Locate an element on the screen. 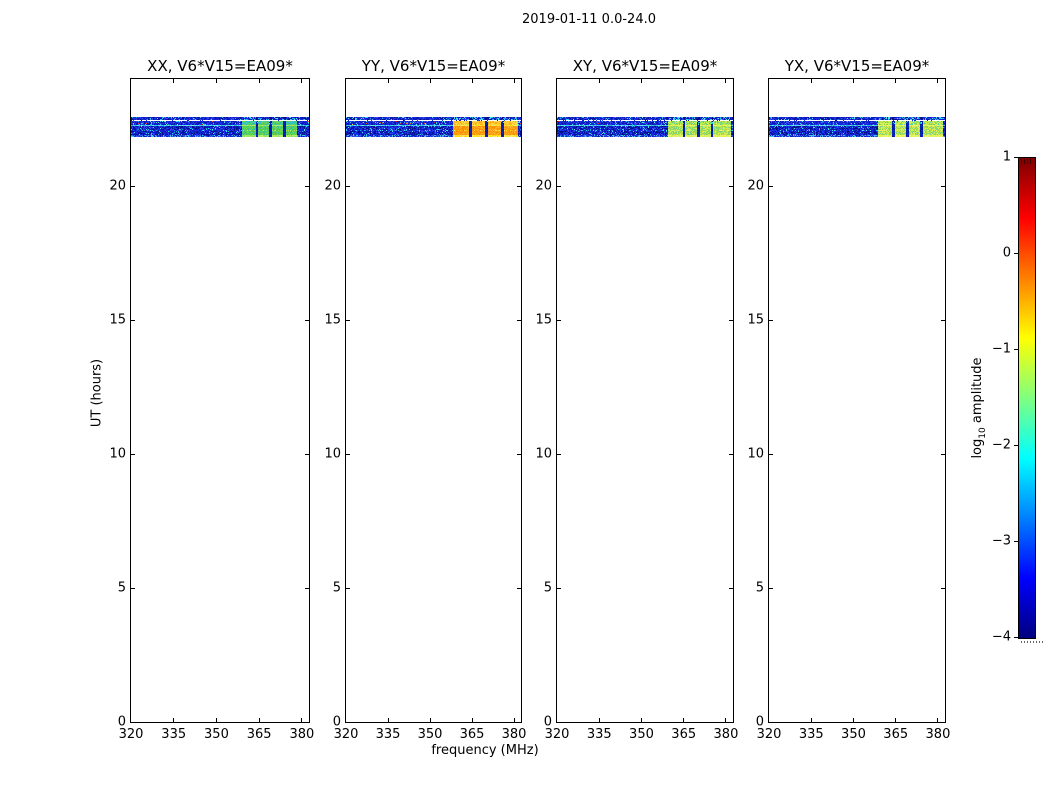  y-axis-label: UT (hours) is located at coordinates (97, 393).